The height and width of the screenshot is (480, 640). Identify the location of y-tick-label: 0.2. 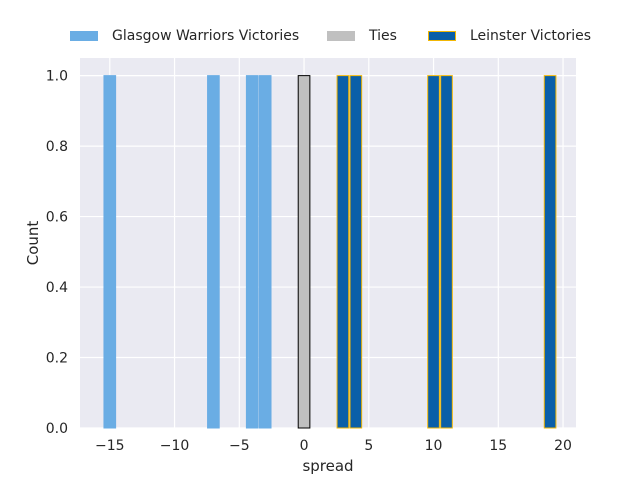
(57, 359).